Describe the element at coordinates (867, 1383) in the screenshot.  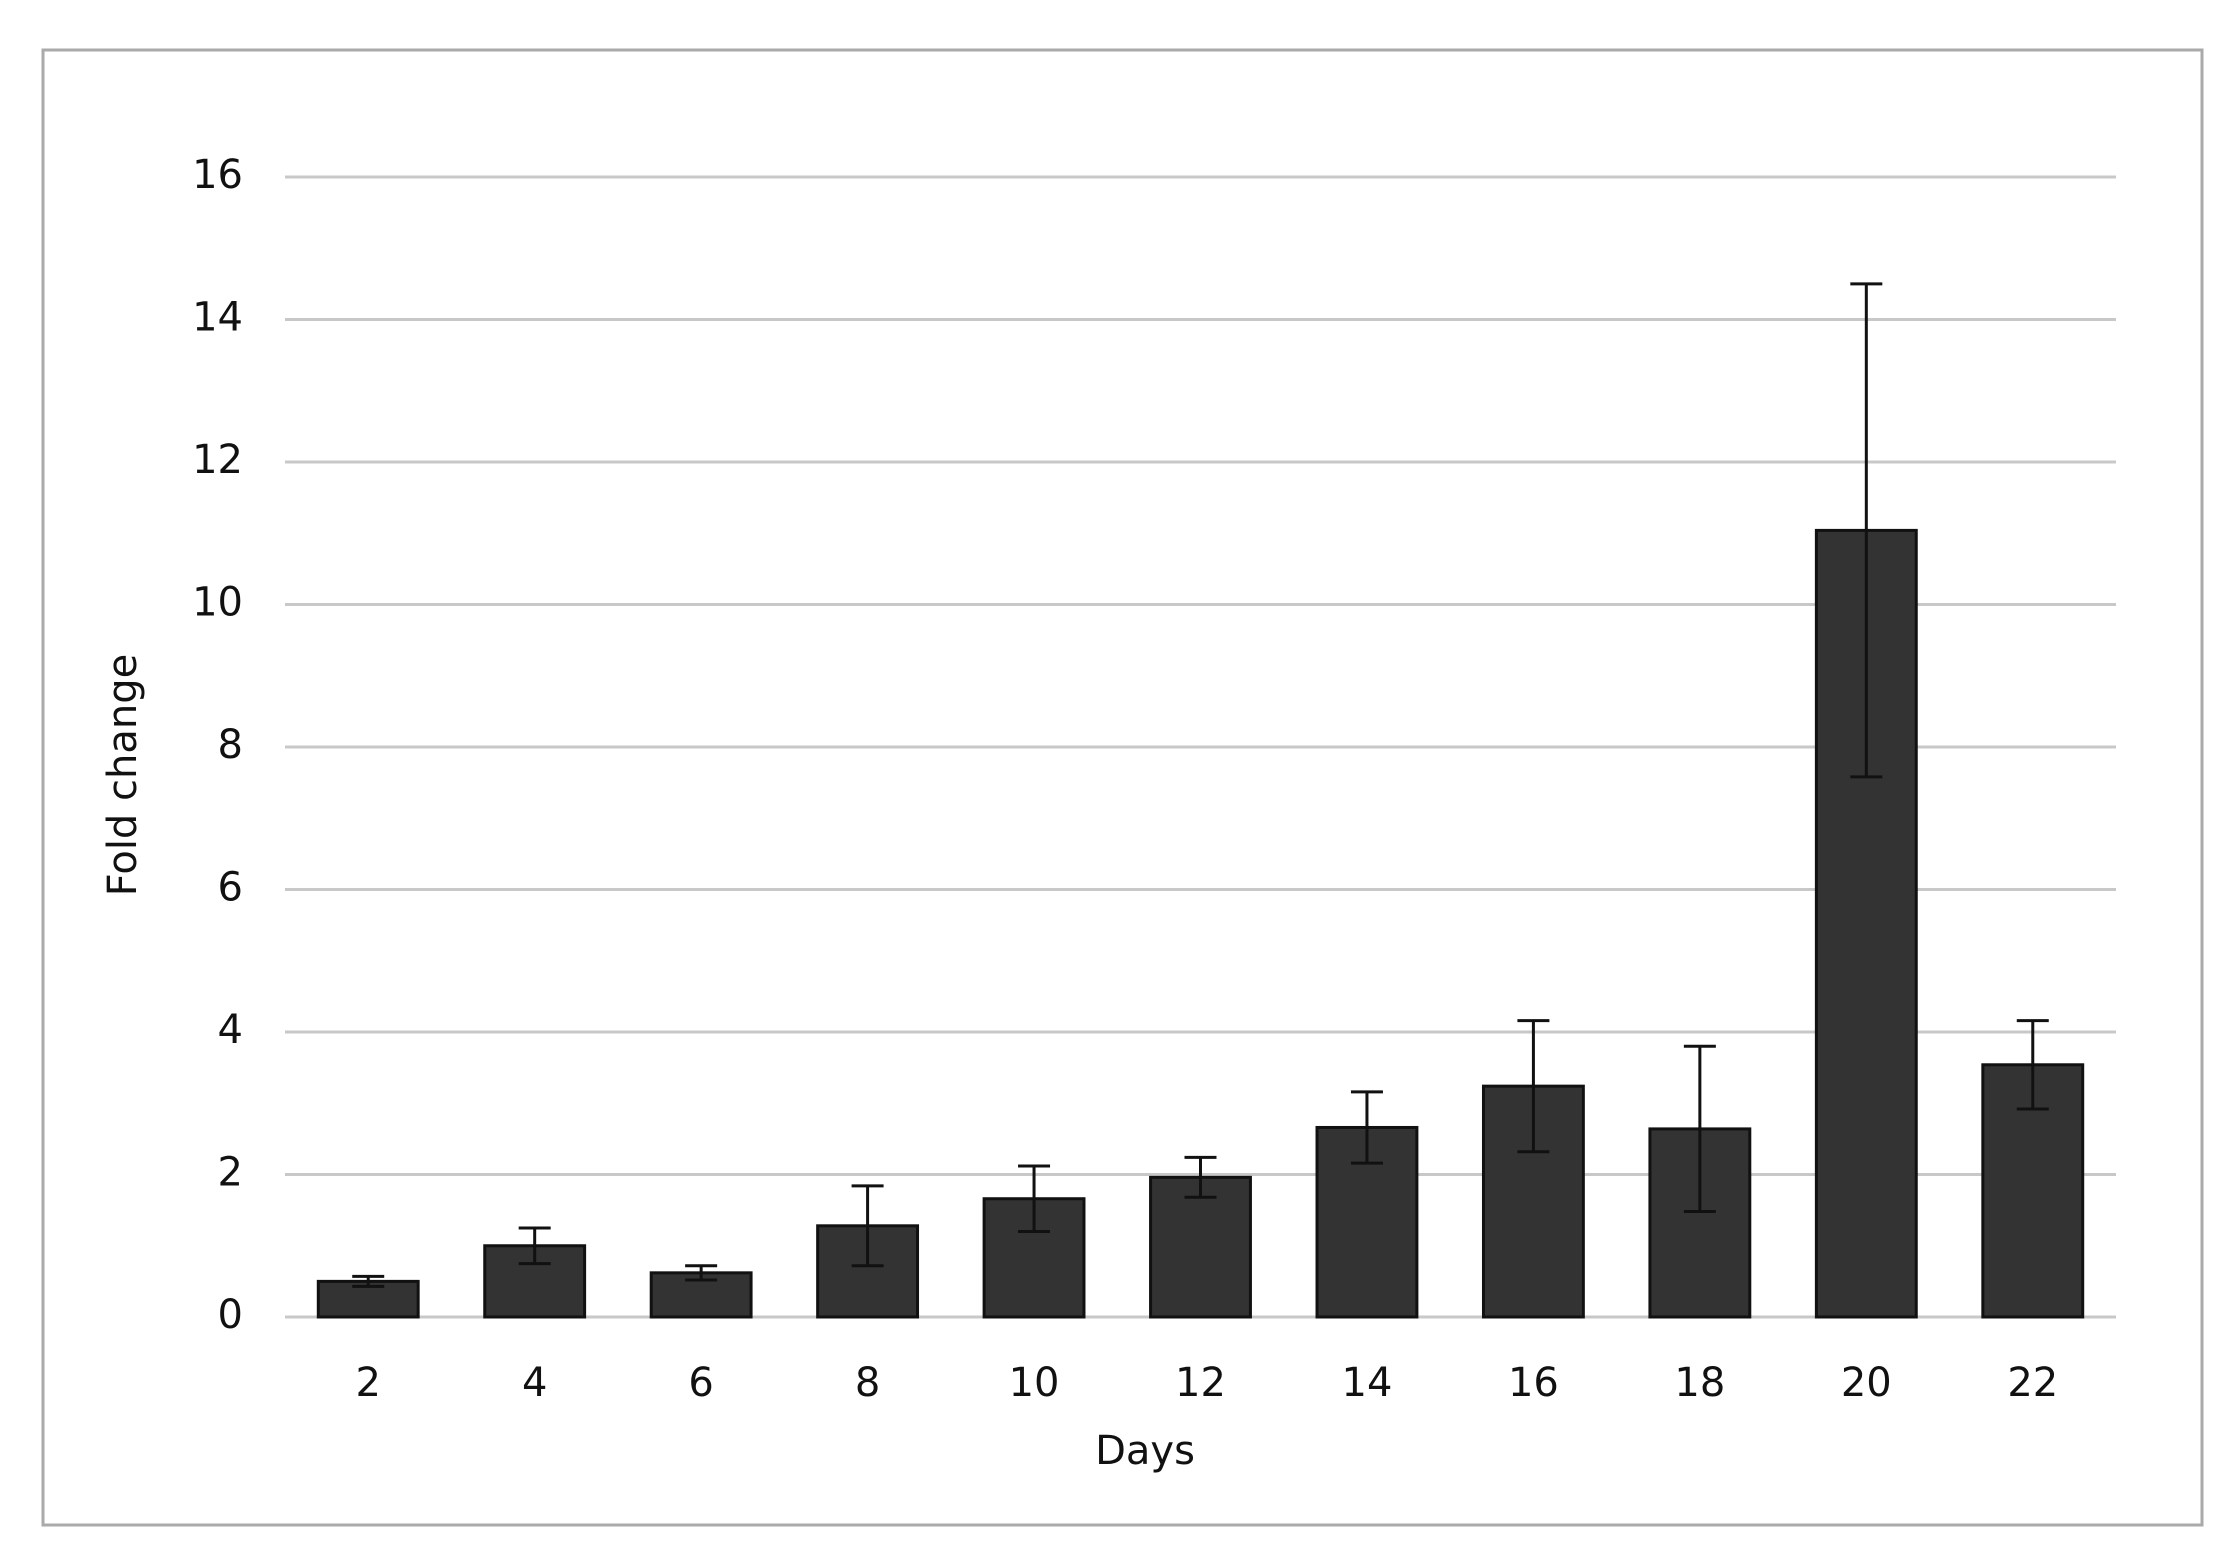
I see `x-tick-label: 8` at that location.